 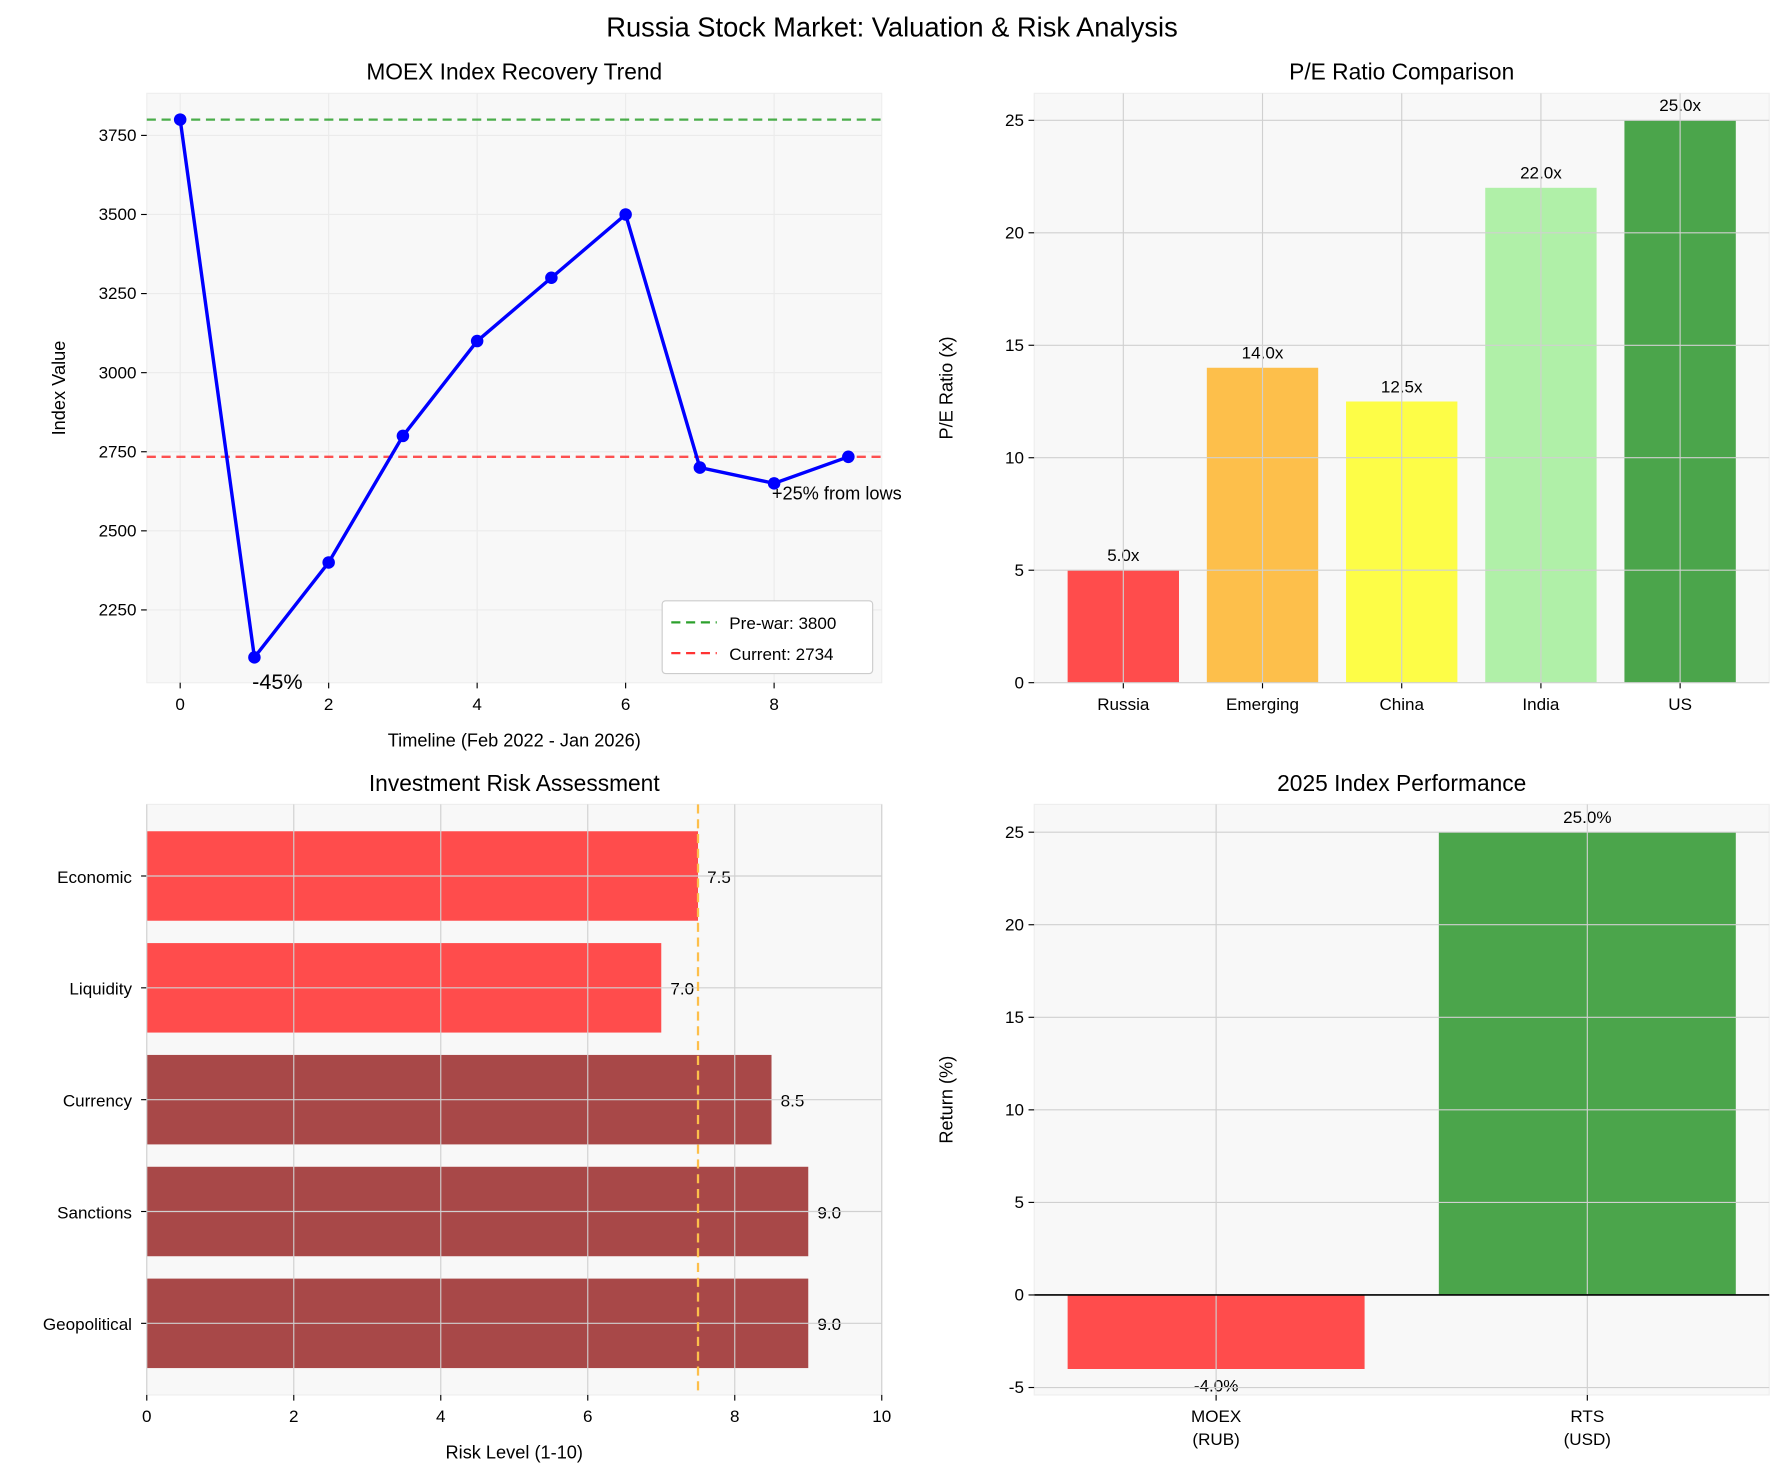 What do you see at coordinates (781, 654) in the screenshot?
I see `legend-label: Current: 2734` at bounding box center [781, 654].